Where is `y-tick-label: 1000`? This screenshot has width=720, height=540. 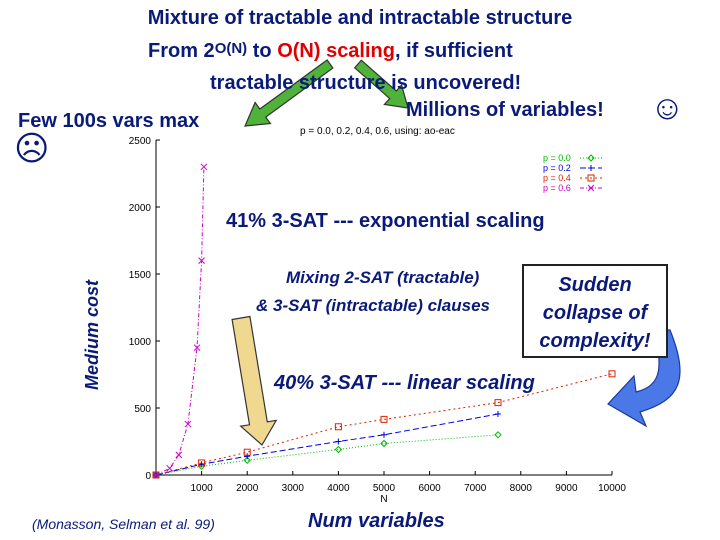
y-tick-label: 1000 is located at coordinates (140, 342).